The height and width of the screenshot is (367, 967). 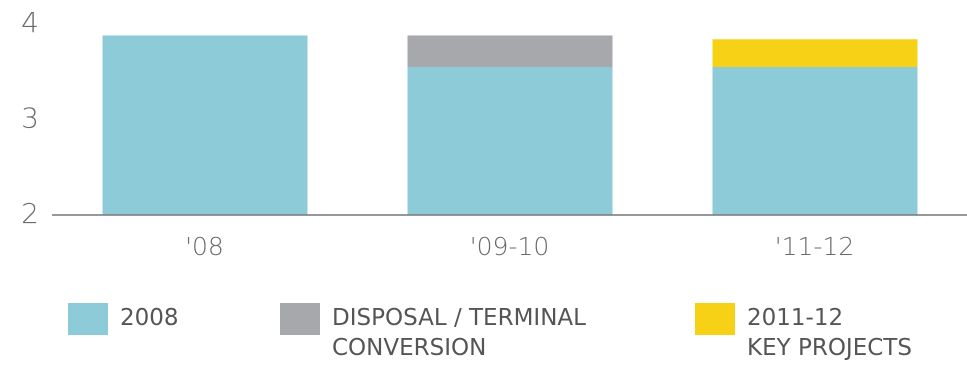 I want to click on x-tick-label: '11-12, so click(x=815, y=246).